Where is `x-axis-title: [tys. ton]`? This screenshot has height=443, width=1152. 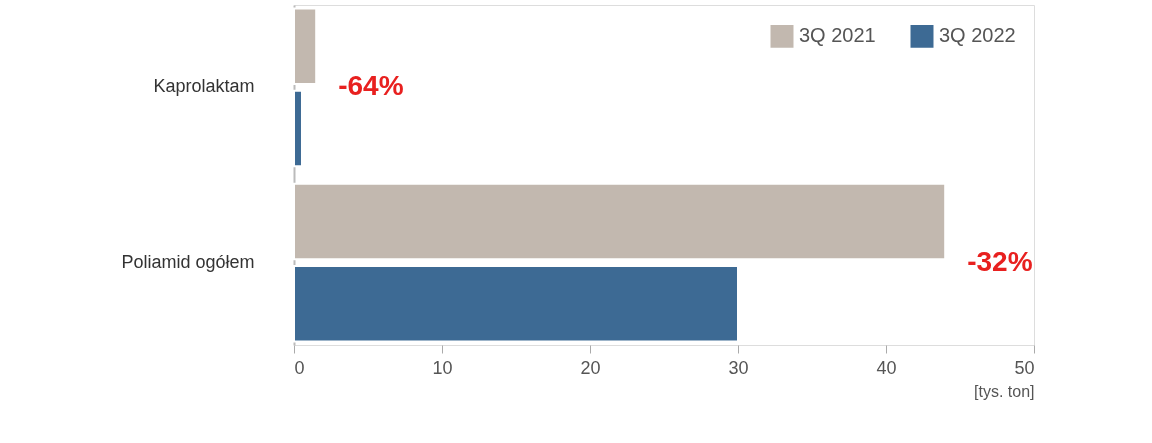 x-axis-title: [tys. ton] is located at coordinates (1004, 391).